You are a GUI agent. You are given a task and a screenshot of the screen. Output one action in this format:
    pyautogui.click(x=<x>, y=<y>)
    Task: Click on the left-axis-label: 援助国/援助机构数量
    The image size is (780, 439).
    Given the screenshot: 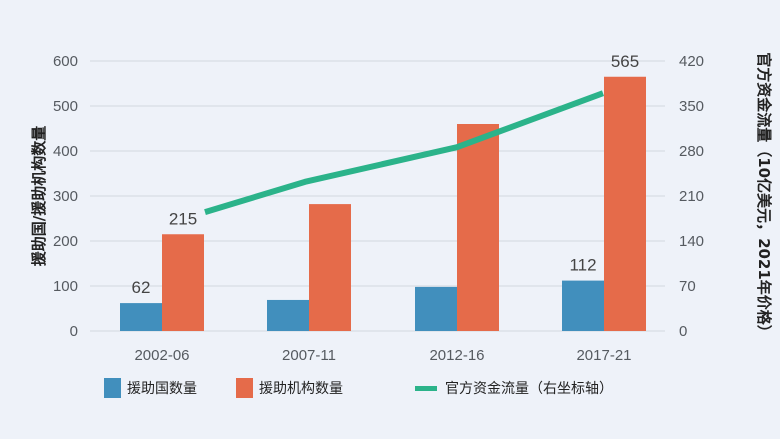 What is the action you would take?
    pyautogui.click(x=39, y=196)
    